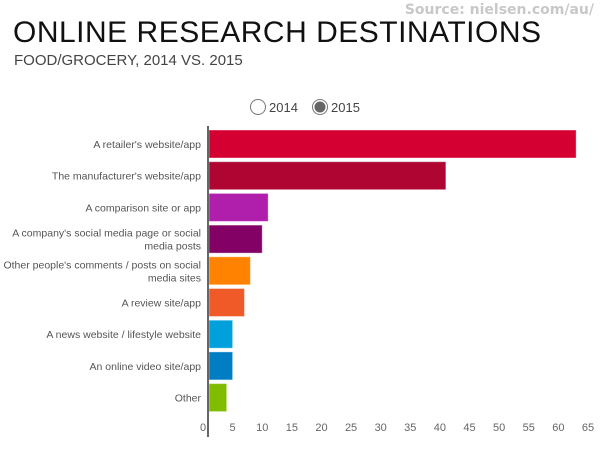 Image resolution: width=600 pixels, height=451 pixels. Describe the element at coordinates (172, 247) in the screenshot. I see `category-label: media posts` at that location.